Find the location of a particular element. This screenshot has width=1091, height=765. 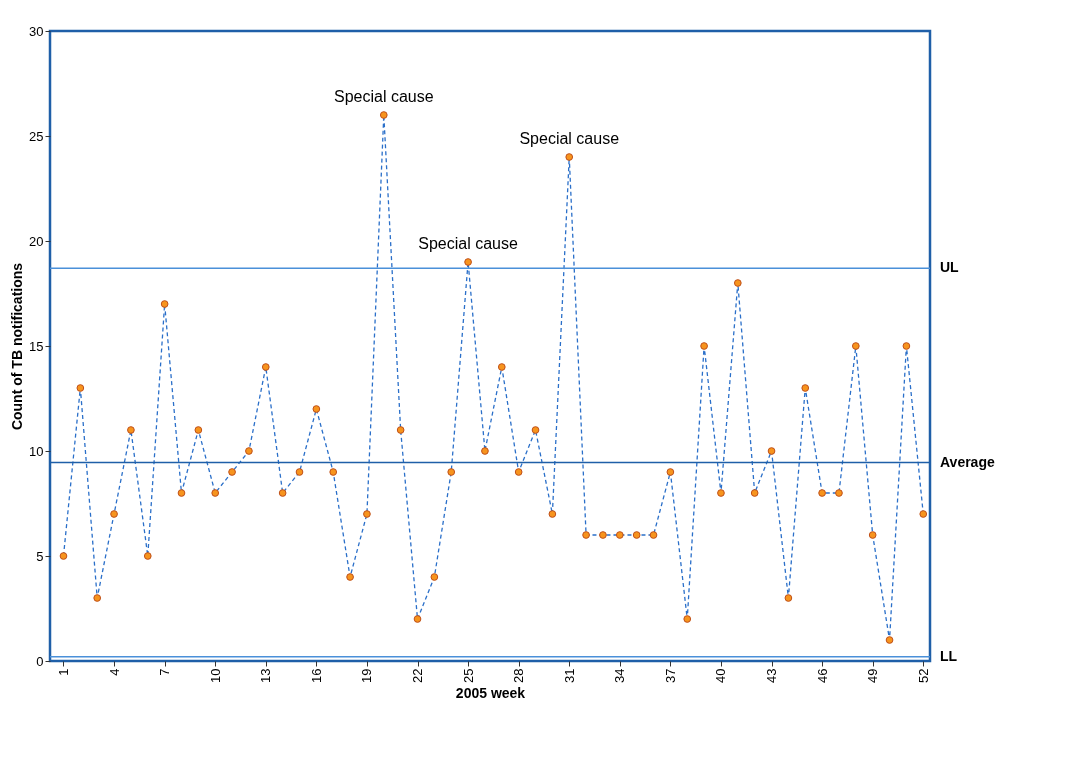

x-tick-label: 1 is located at coordinates (63, 672).